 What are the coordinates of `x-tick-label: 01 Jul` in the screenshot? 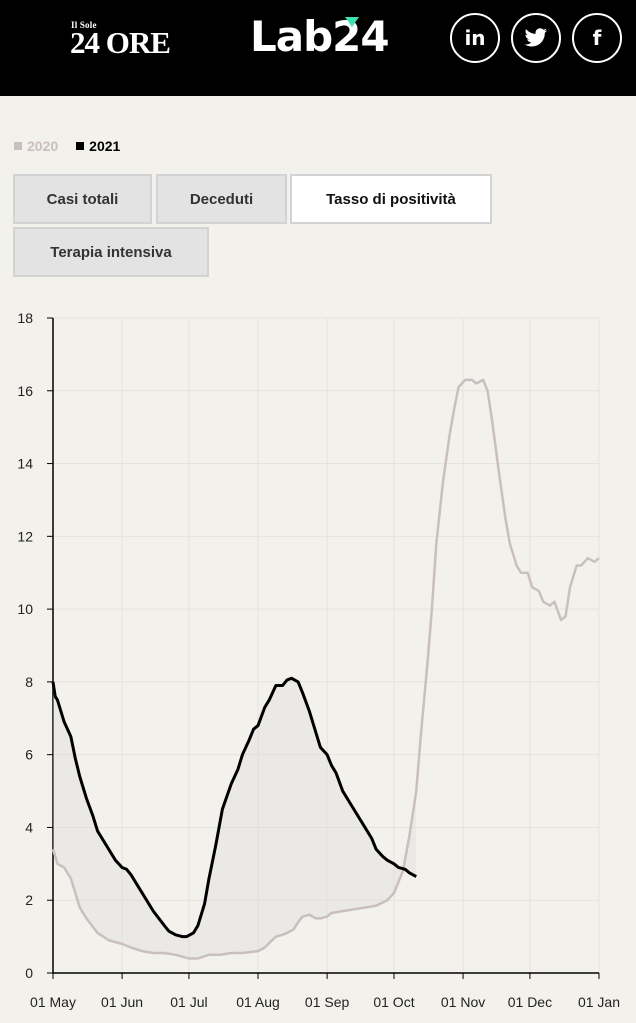 It's located at (188, 1002).